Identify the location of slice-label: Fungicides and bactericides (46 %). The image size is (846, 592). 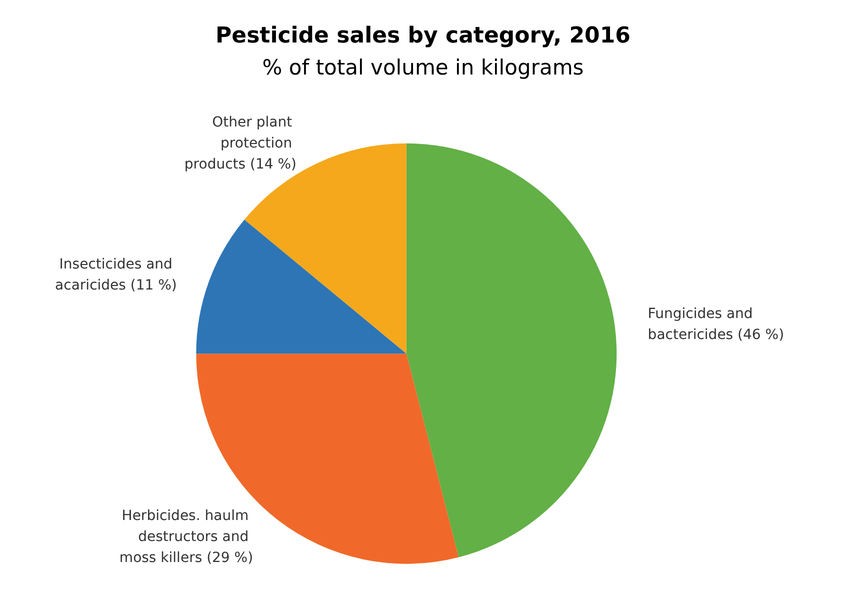
(716, 324).